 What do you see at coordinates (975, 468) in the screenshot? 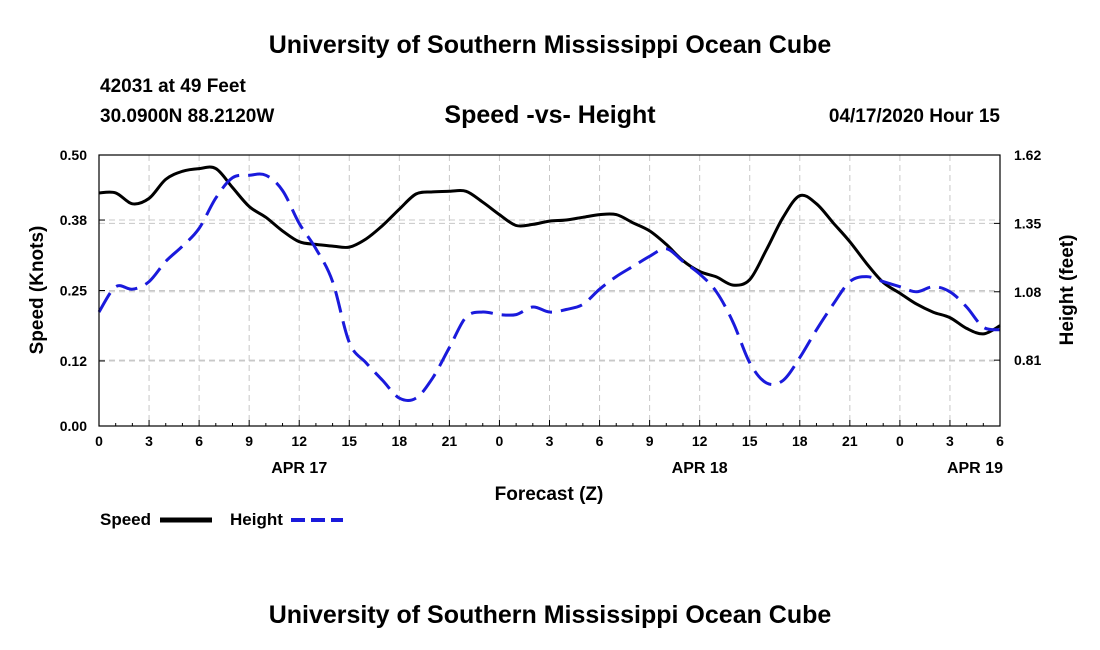
I see `date-label: APR 19` at bounding box center [975, 468].